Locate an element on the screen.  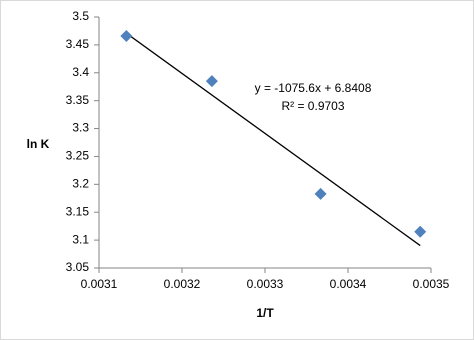
y-tick-label: 3.3 is located at coordinates (80, 128).